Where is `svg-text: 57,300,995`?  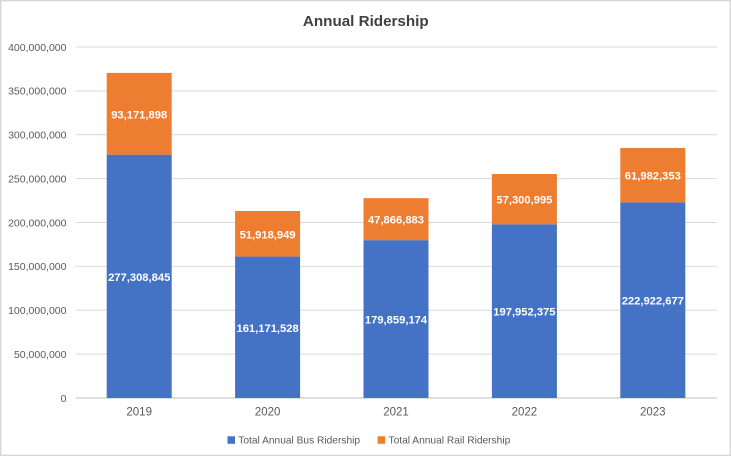
svg-text: 57,300,995 is located at coordinates (524, 201).